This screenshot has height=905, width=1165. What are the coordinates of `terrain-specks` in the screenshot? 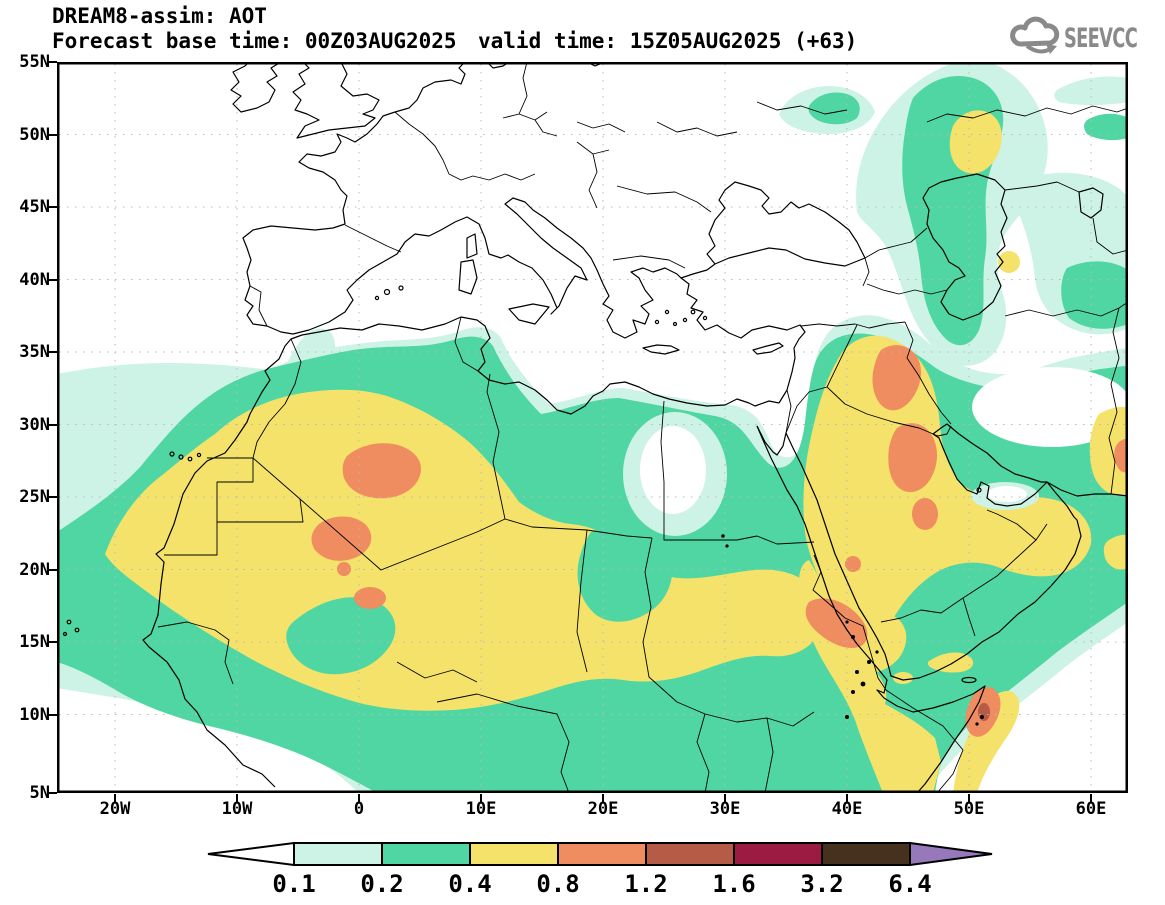 It's located at (852, 630).